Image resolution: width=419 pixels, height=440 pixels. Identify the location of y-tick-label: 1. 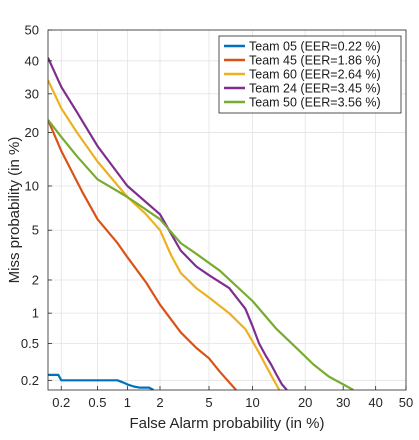
(35, 313).